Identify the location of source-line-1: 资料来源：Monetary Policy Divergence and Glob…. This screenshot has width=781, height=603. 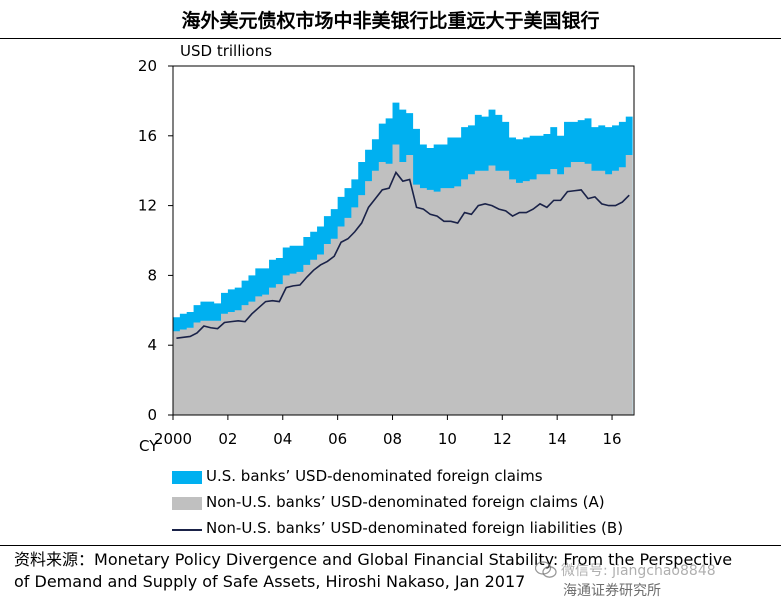
(394, 560).